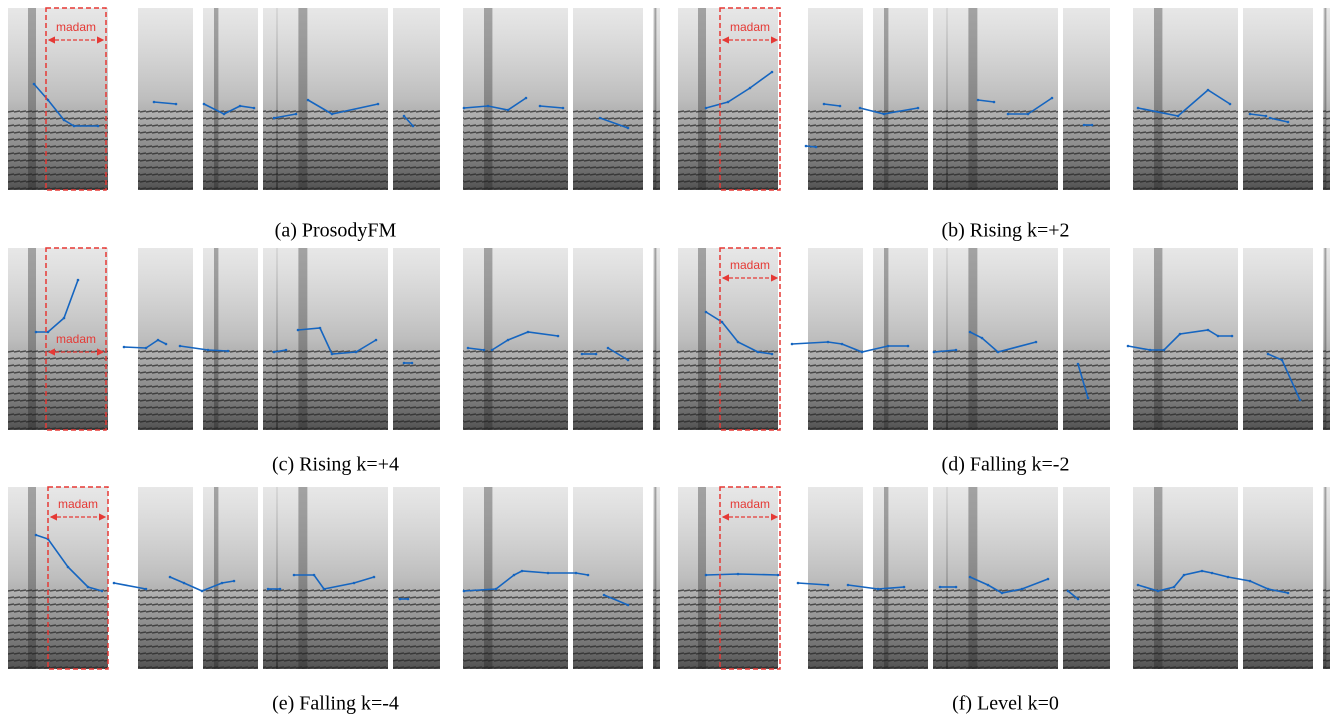  What do you see at coordinates (1005, 704) in the screenshot?
I see `caption: (f) Level k=0` at bounding box center [1005, 704].